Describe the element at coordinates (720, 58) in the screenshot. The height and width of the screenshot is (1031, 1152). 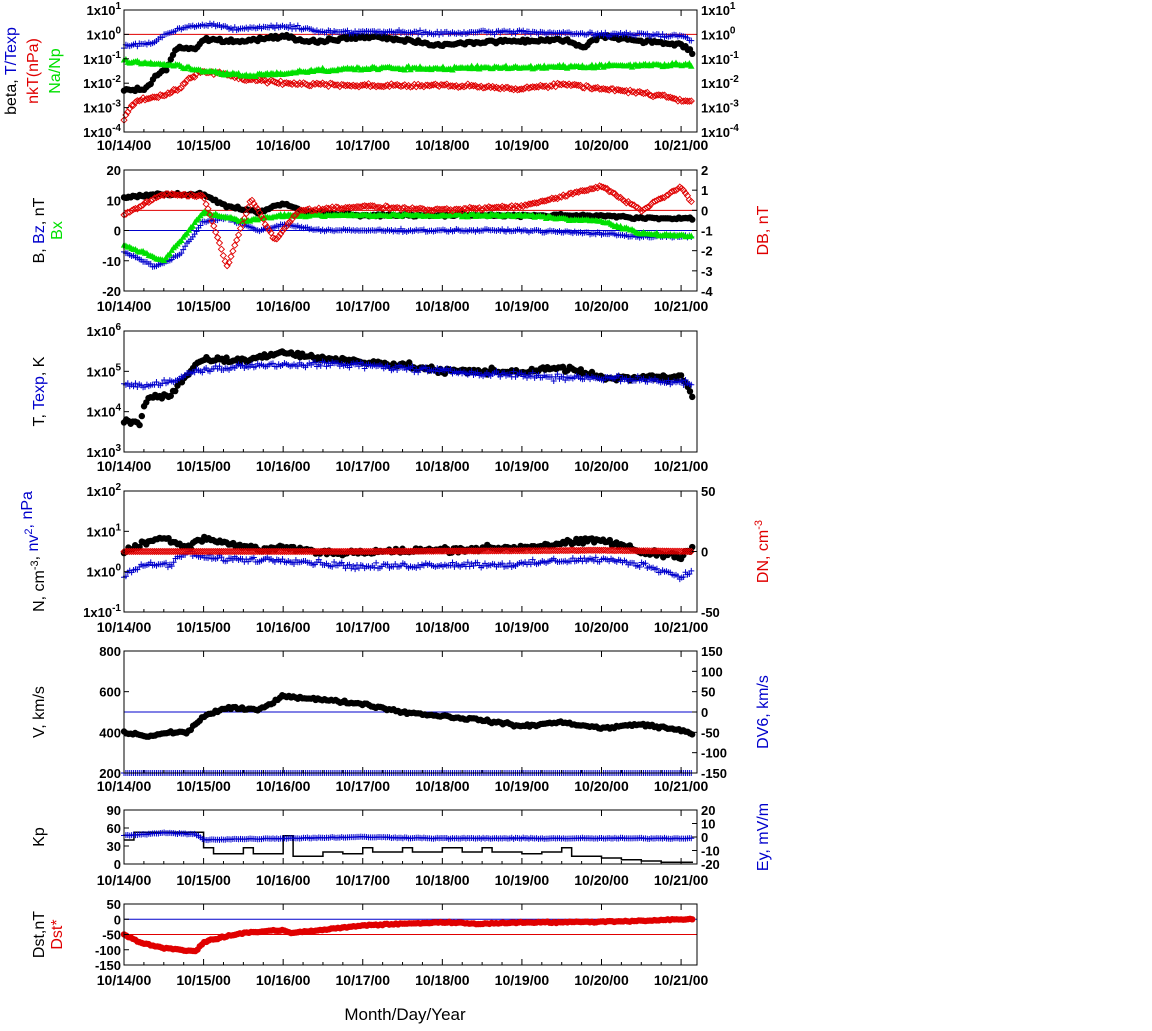
I see `y-right-tick-label: 1x10⁻¹` at that location.